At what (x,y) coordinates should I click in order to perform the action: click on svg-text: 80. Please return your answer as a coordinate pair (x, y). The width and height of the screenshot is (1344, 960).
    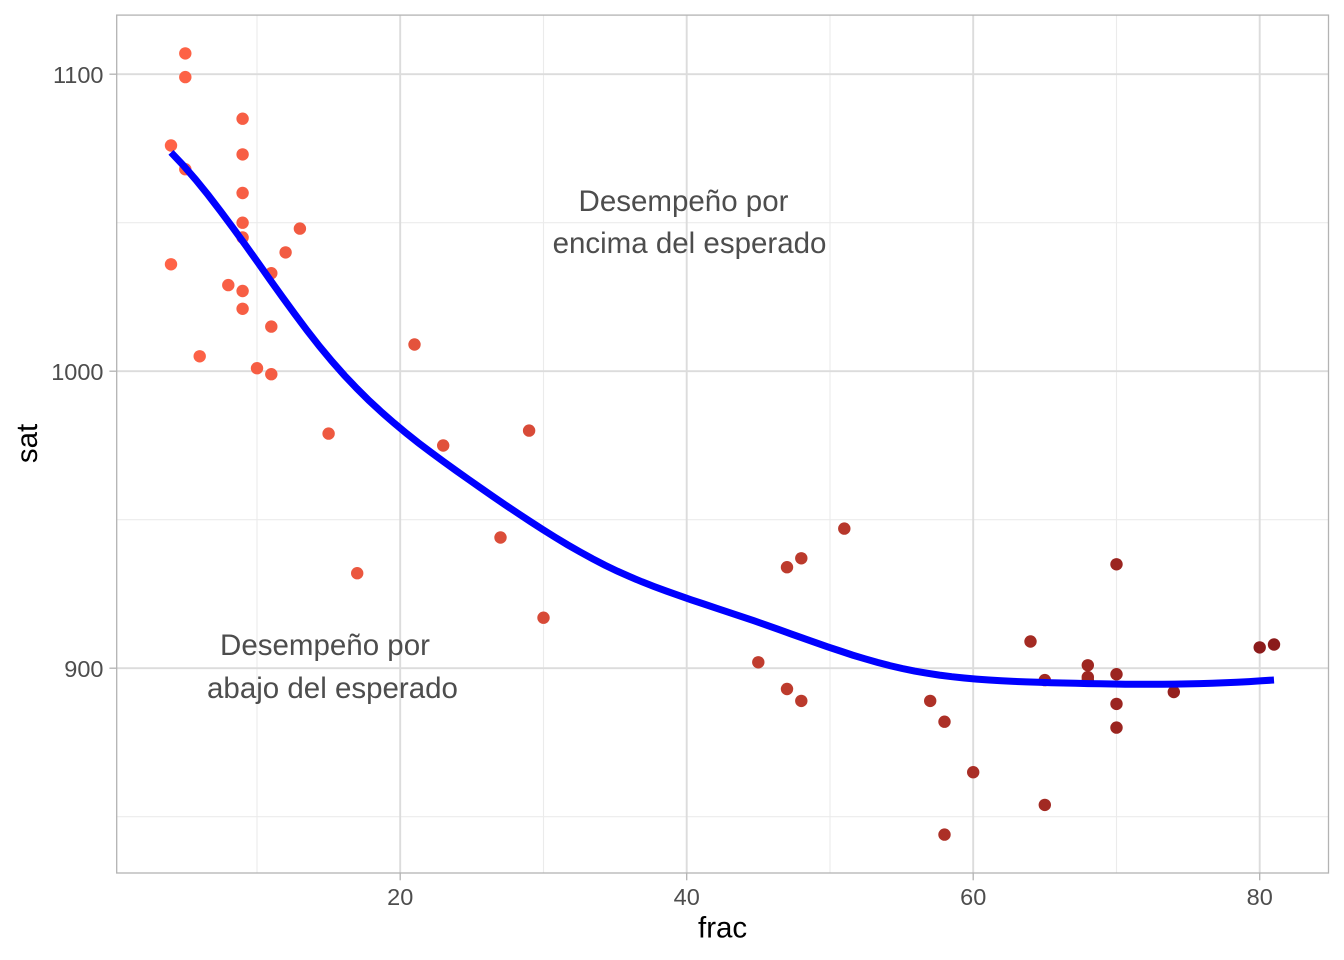
    Looking at the image, I should click on (1260, 897).